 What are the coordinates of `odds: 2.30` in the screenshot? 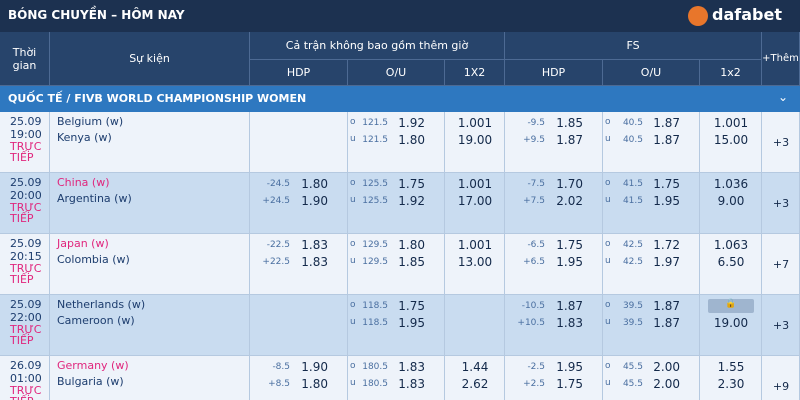 It's located at (731, 384).